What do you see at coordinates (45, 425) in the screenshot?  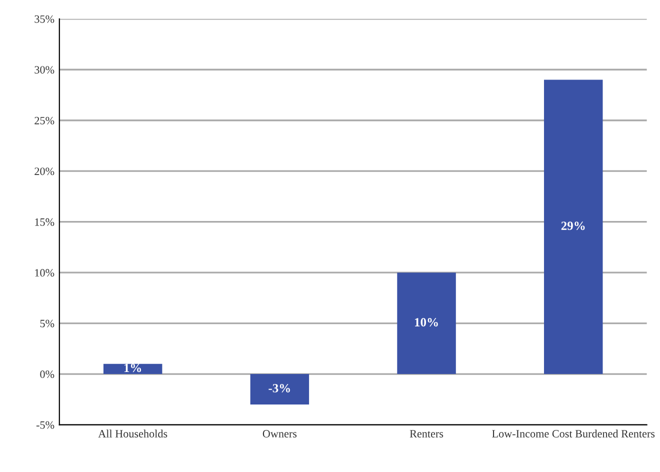 I see `y-tick-label: -5%` at bounding box center [45, 425].